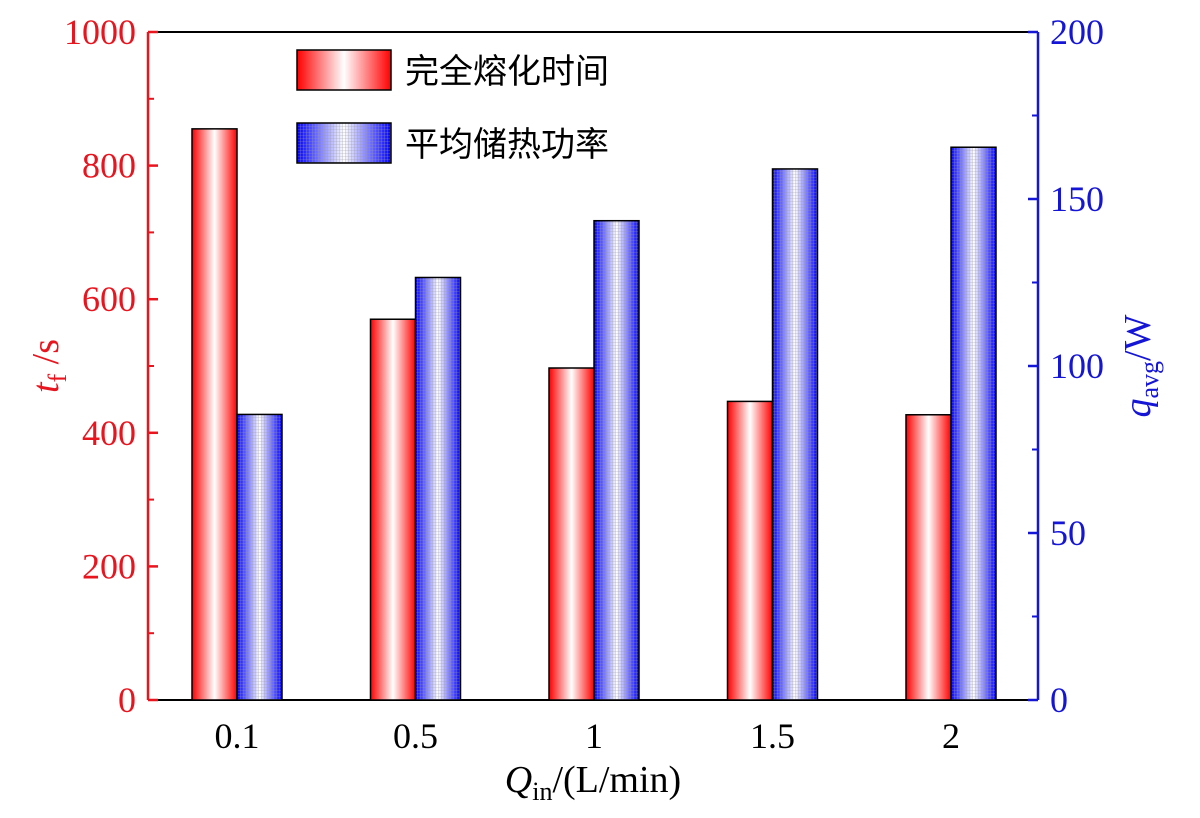  What do you see at coordinates (594, 736) in the screenshot?
I see `x-tick-label: 1` at bounding box center [594, 736].